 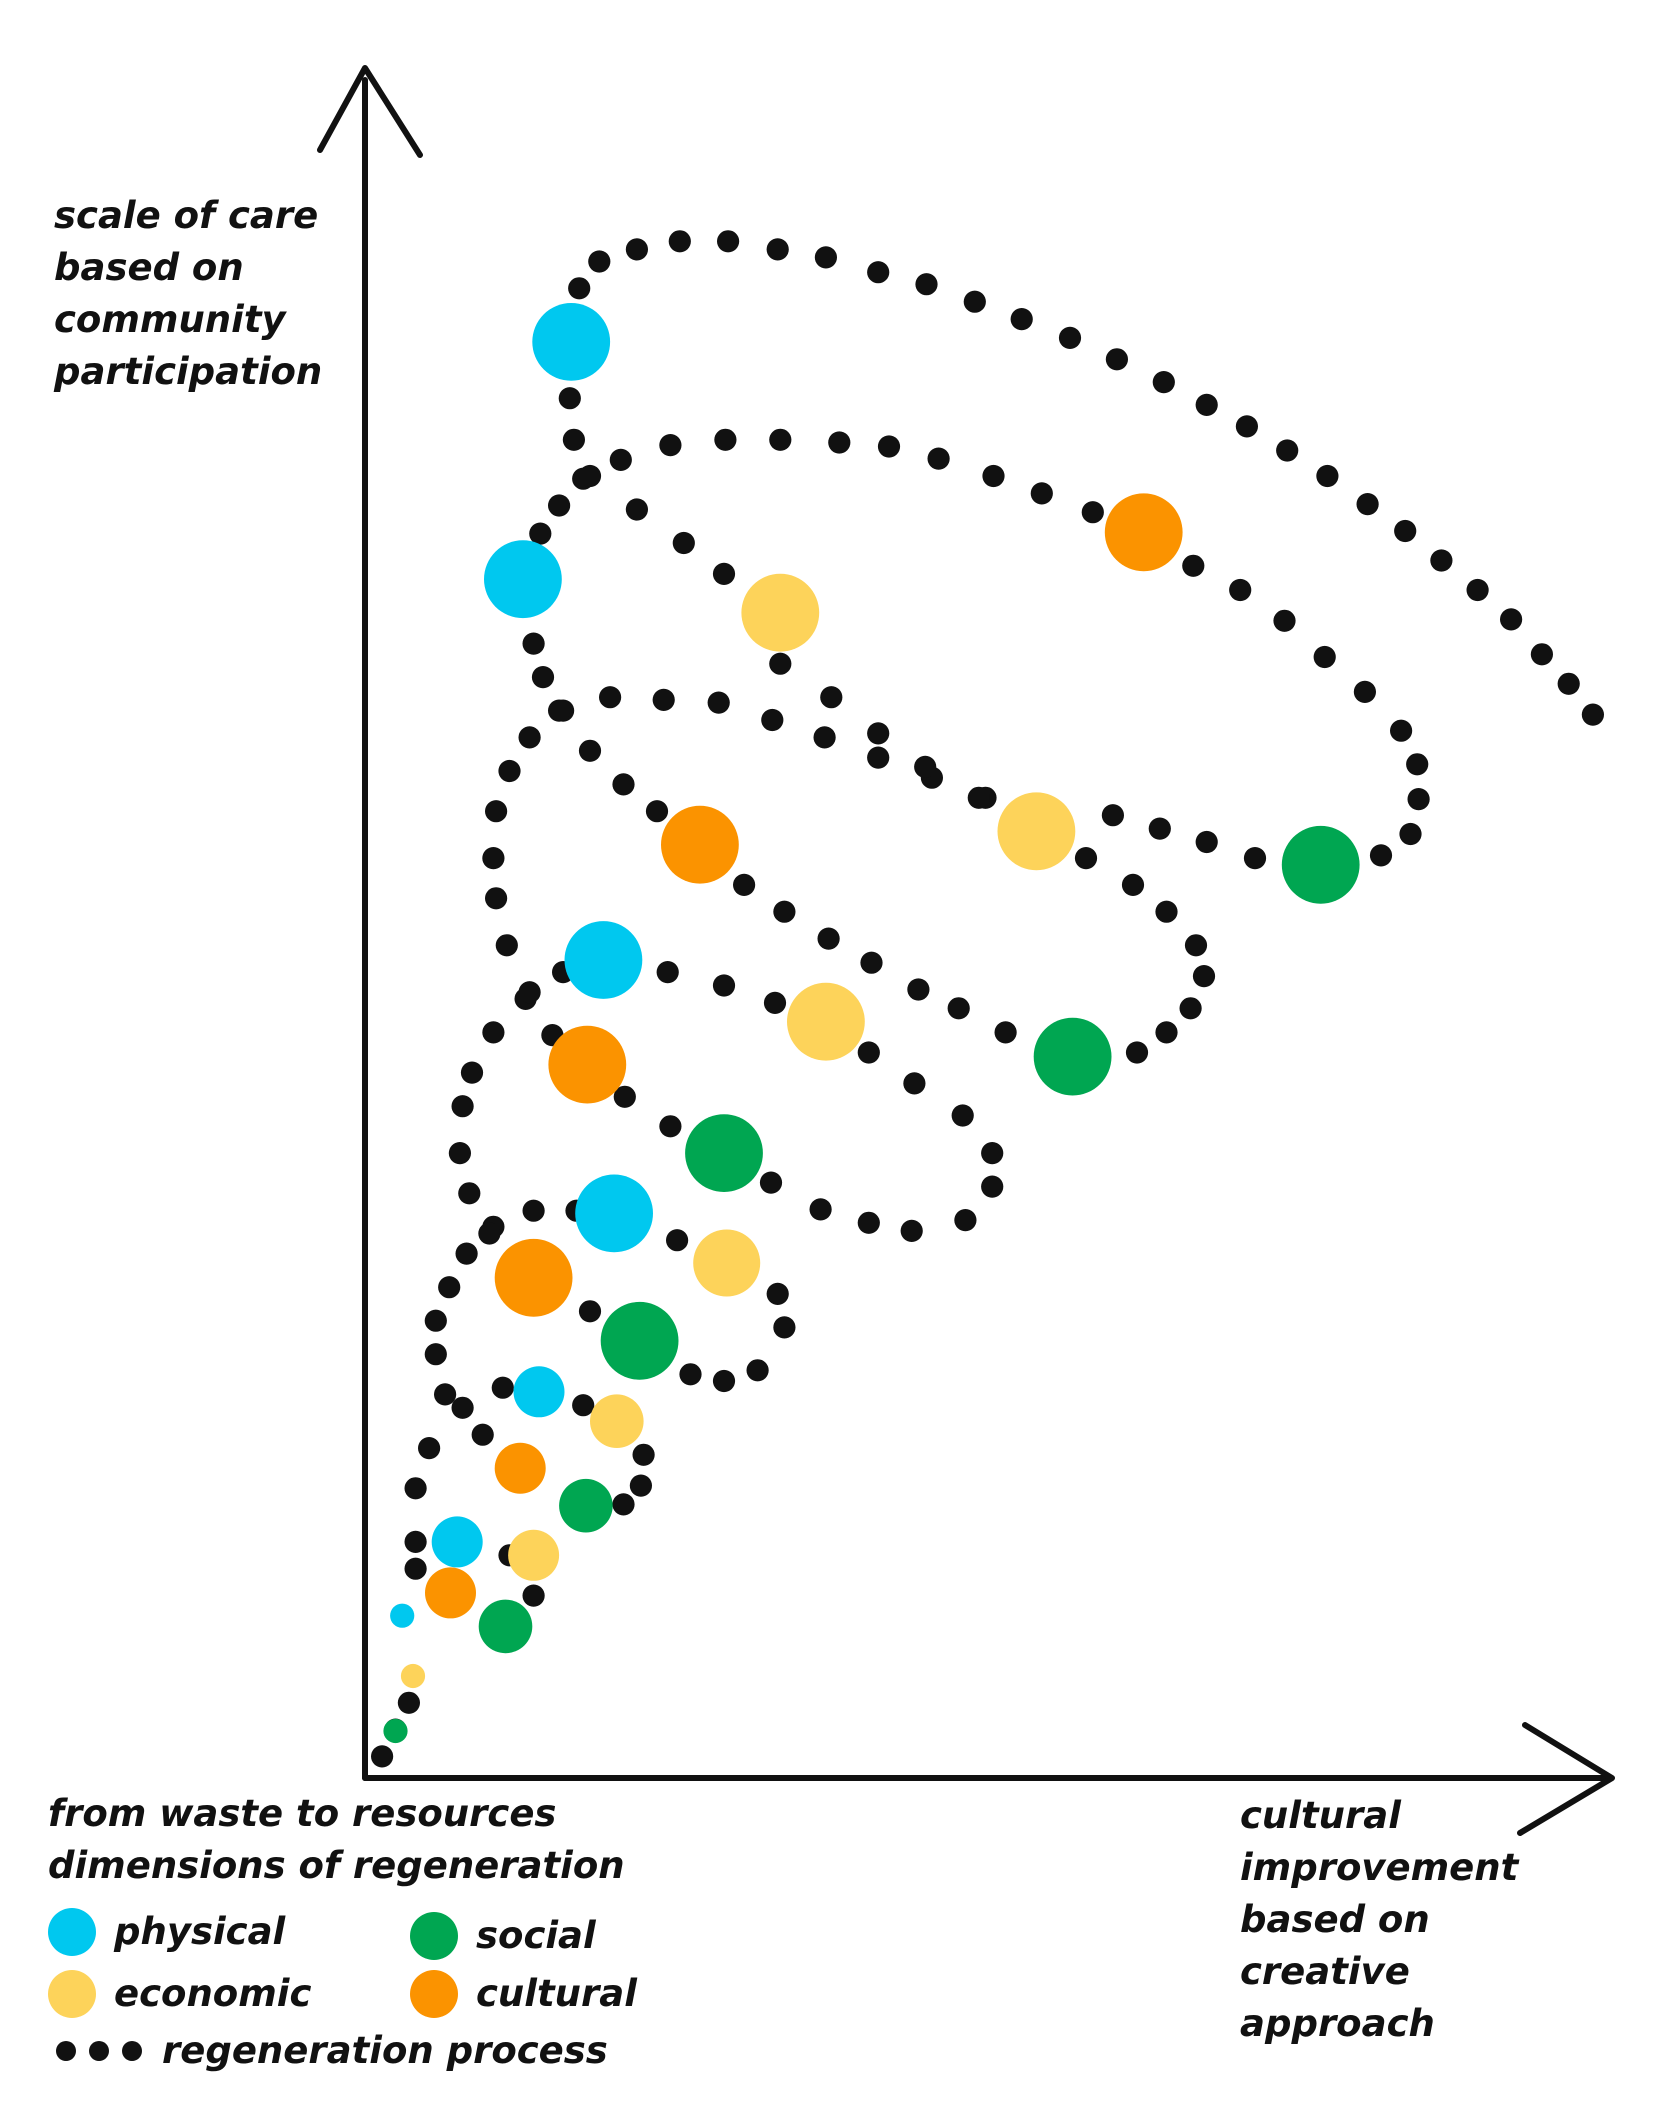 I want to click on legend-label: regeneration process, so click(x=385, y=2050).